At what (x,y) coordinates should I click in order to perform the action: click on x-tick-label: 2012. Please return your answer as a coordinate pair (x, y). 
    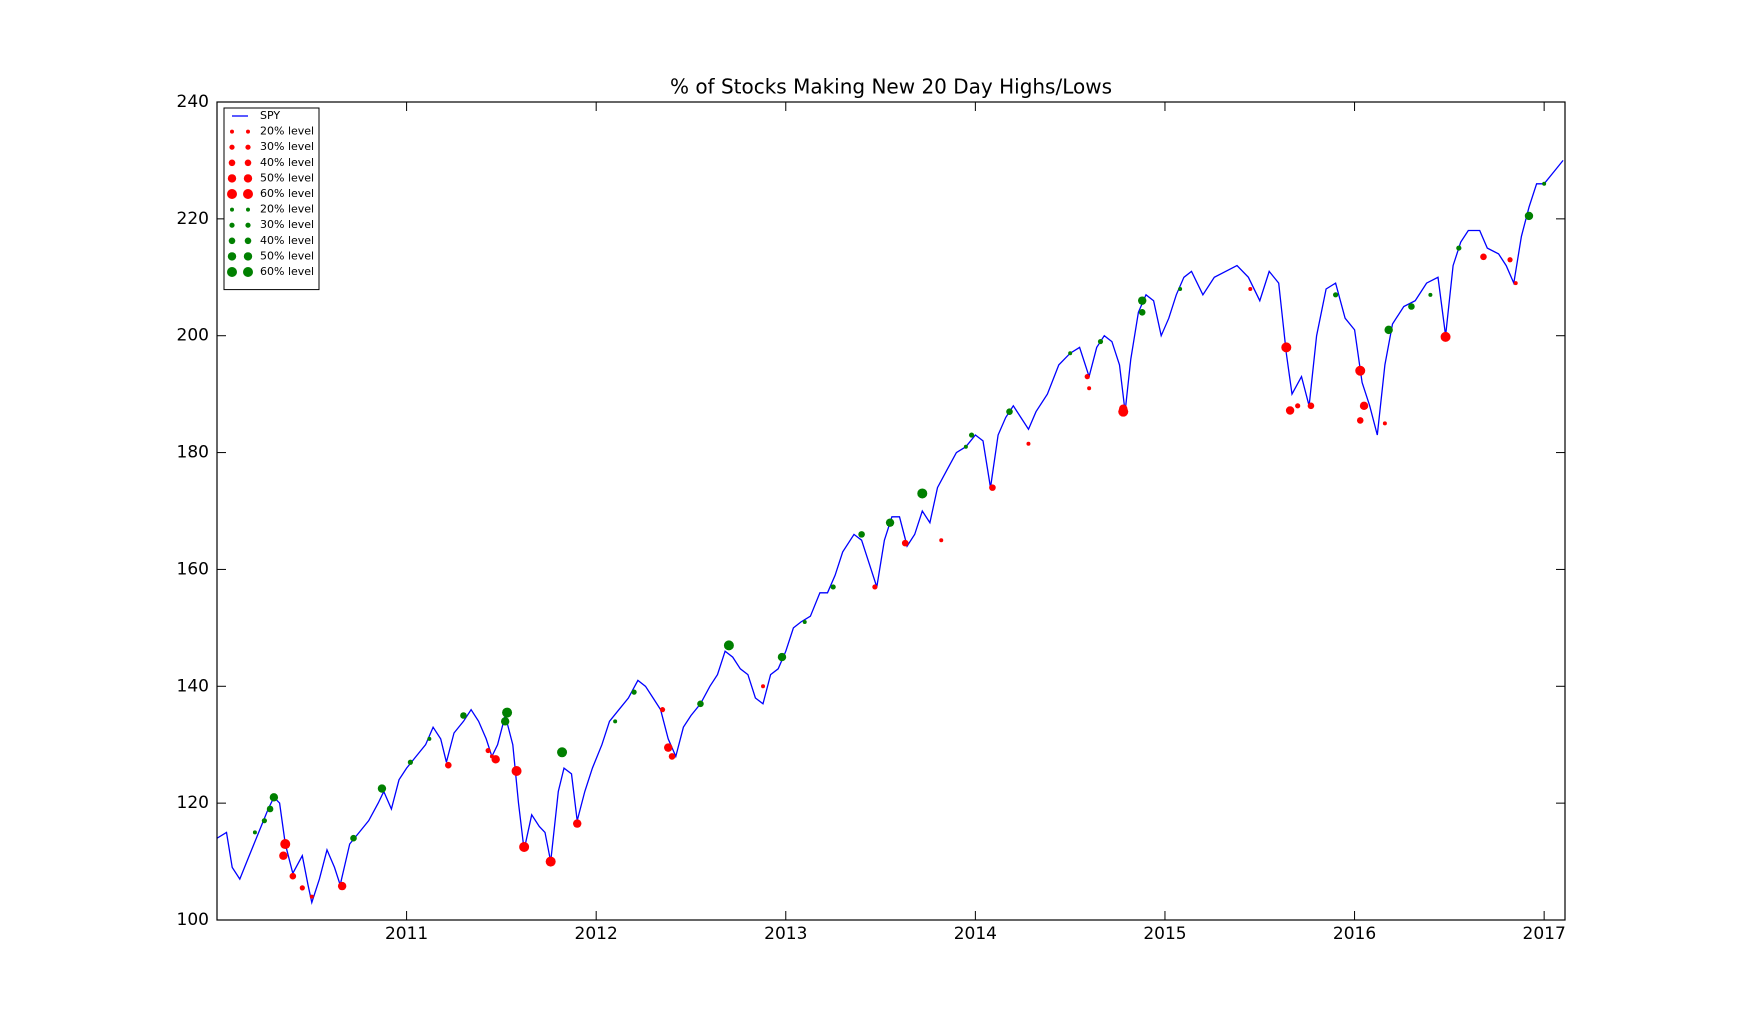
    Looking at the image, I should click on (596, 934).